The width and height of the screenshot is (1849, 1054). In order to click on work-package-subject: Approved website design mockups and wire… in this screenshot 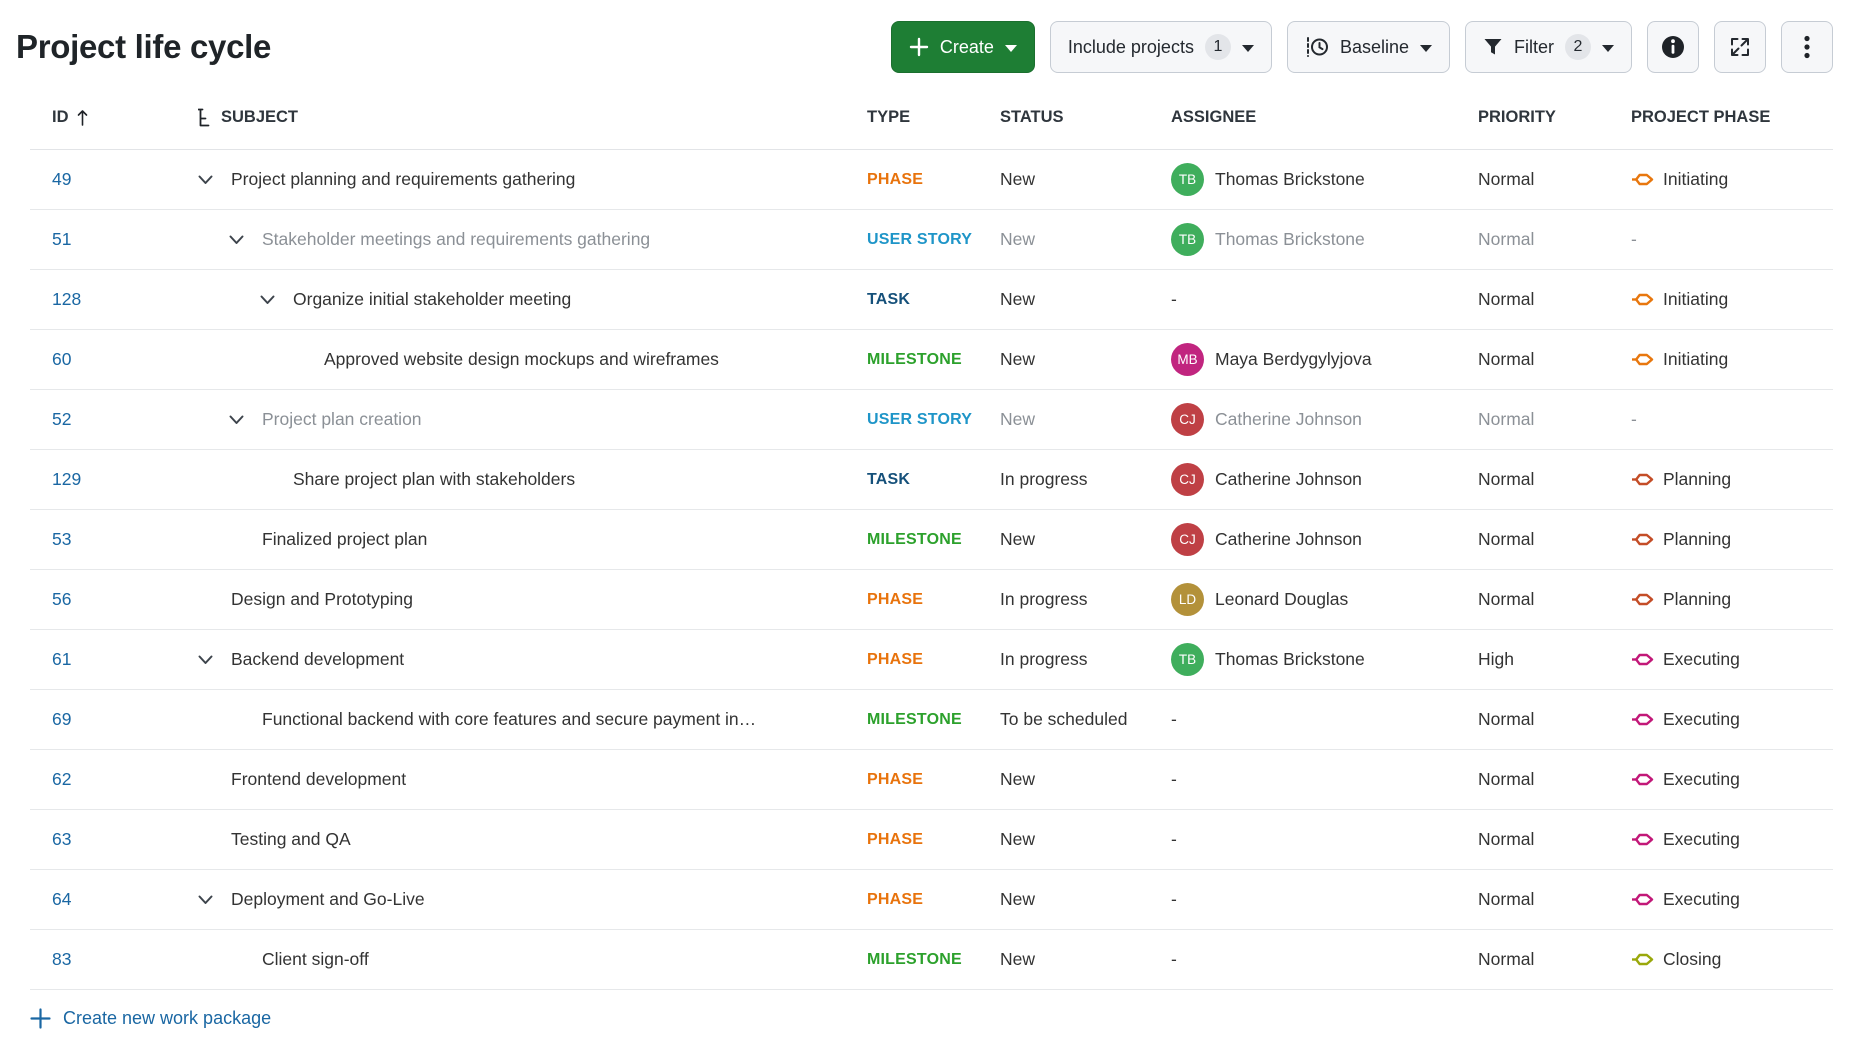, I will do `click(521, 359)`.